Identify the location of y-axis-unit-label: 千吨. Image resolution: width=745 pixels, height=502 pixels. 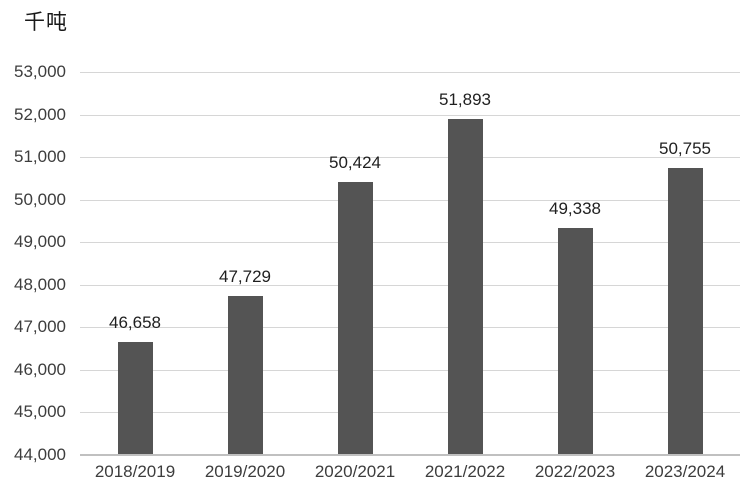
(46, 22).